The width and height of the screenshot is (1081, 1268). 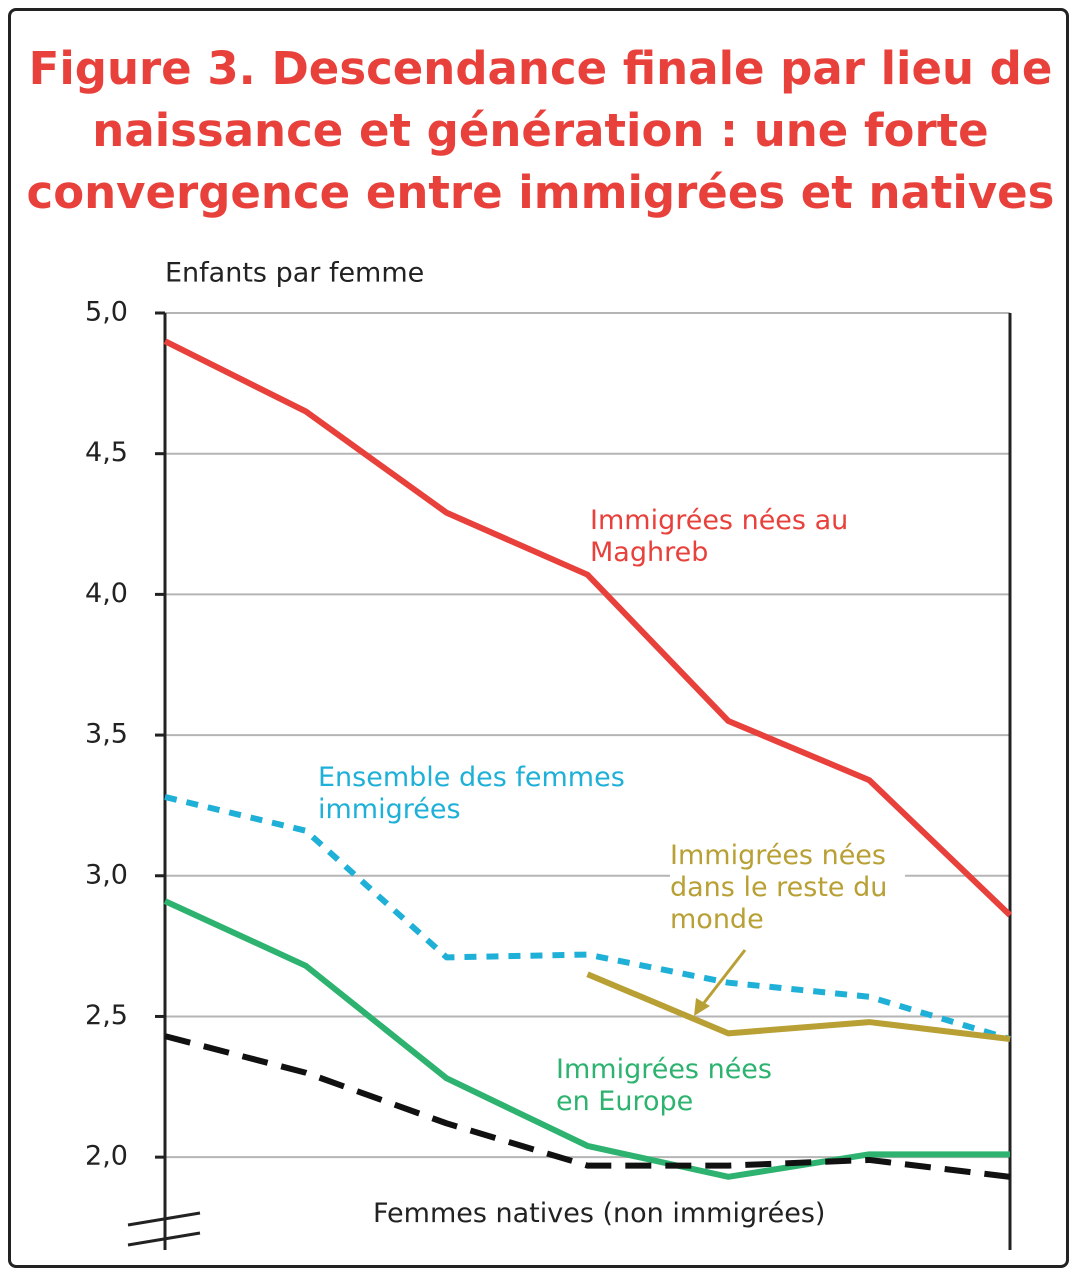 What do you see at coordinates (664, 1085) in the screenshot?
I see `series-label: Immigrées nées en Europe` at bounding box center [664, 1085].